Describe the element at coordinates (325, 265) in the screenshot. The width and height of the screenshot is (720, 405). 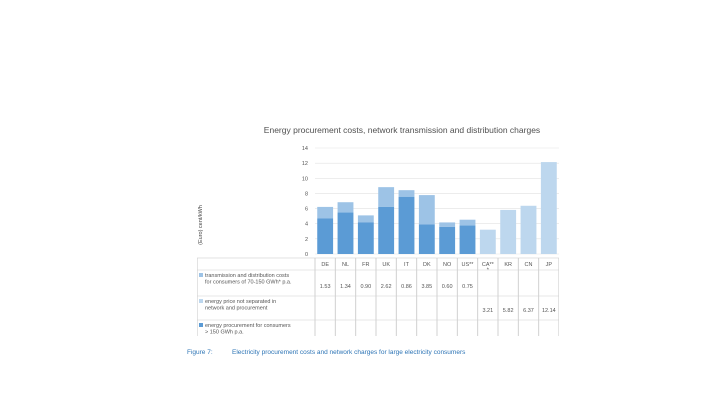
I see `x-category-label: DE` at that location.